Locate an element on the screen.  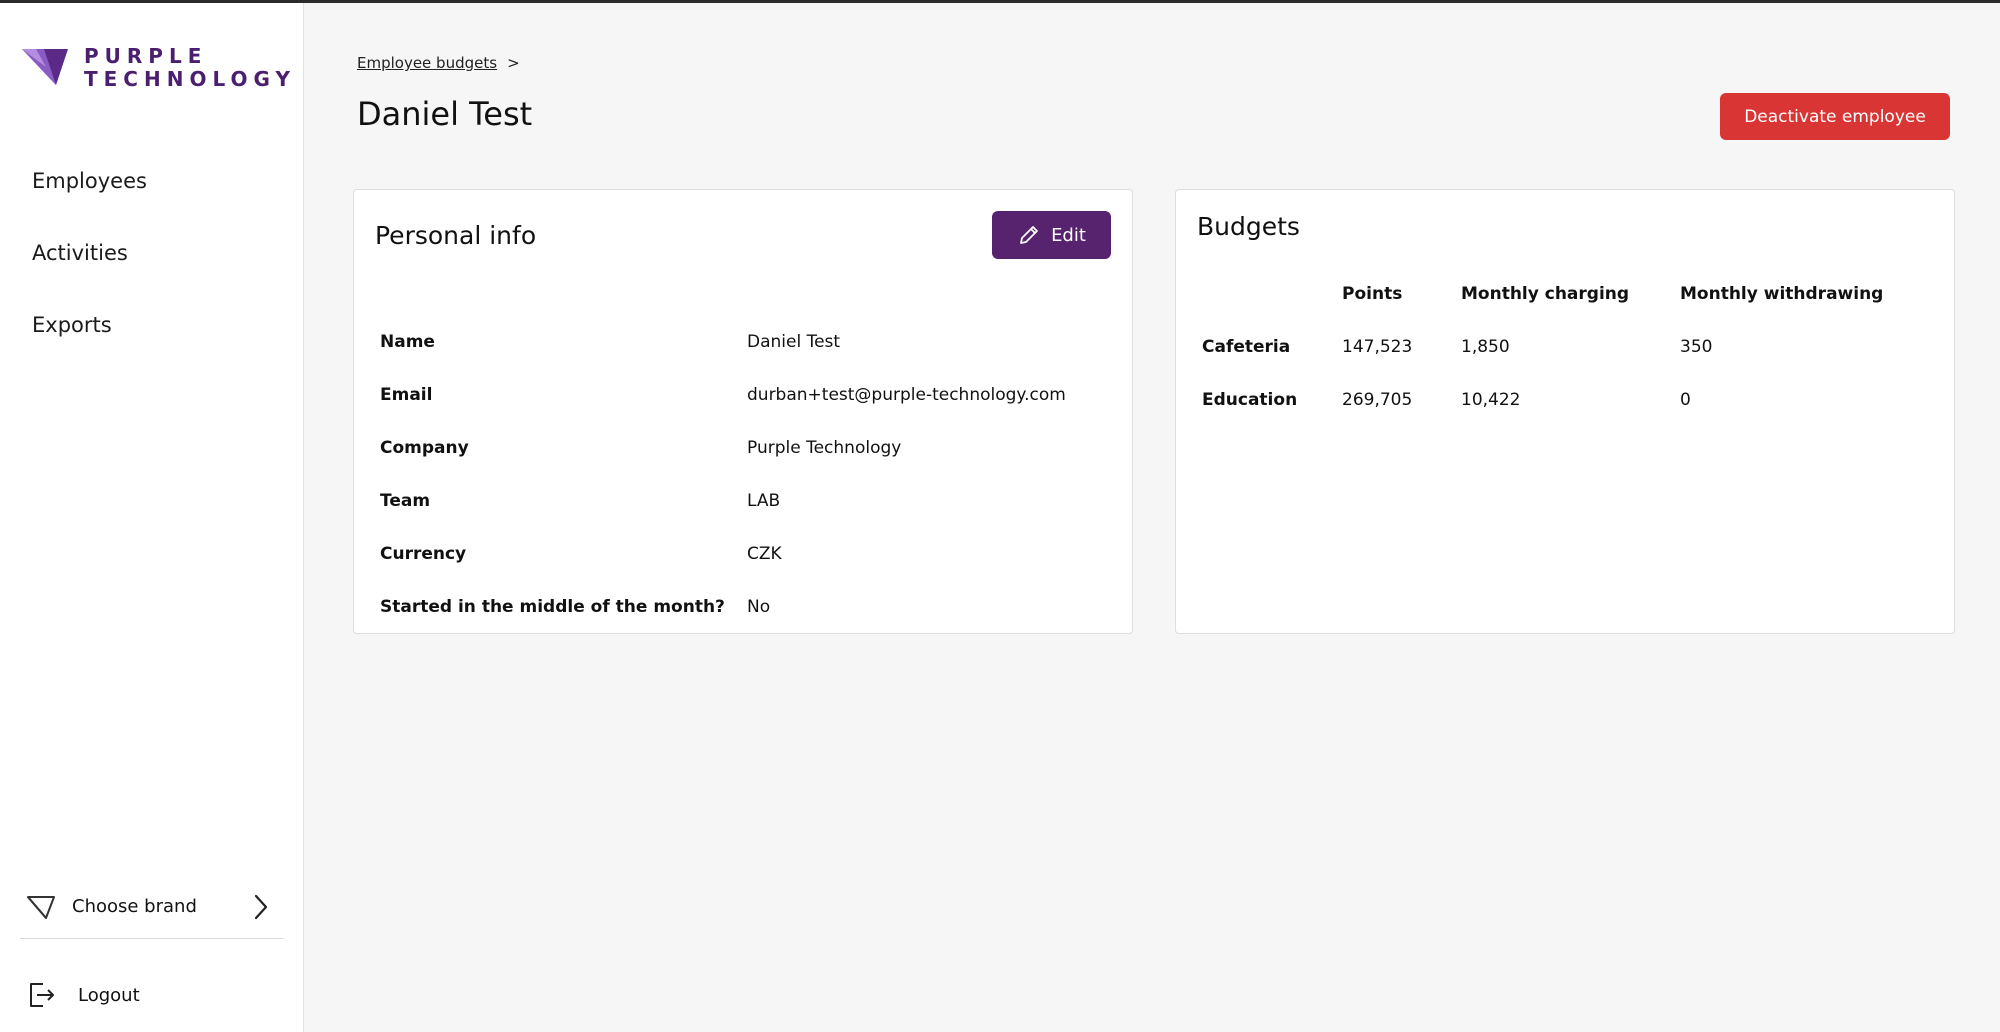
budgets-title: Budgets is located at coordinates (1248, 226).